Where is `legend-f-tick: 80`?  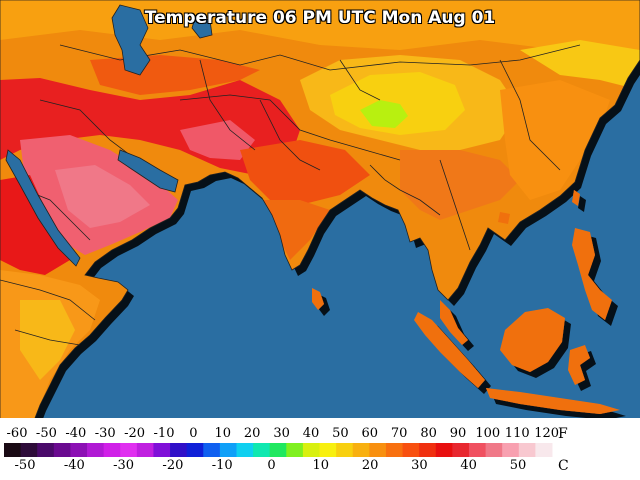
legend-f-tick: 80 is located at coordinates (428, 433).